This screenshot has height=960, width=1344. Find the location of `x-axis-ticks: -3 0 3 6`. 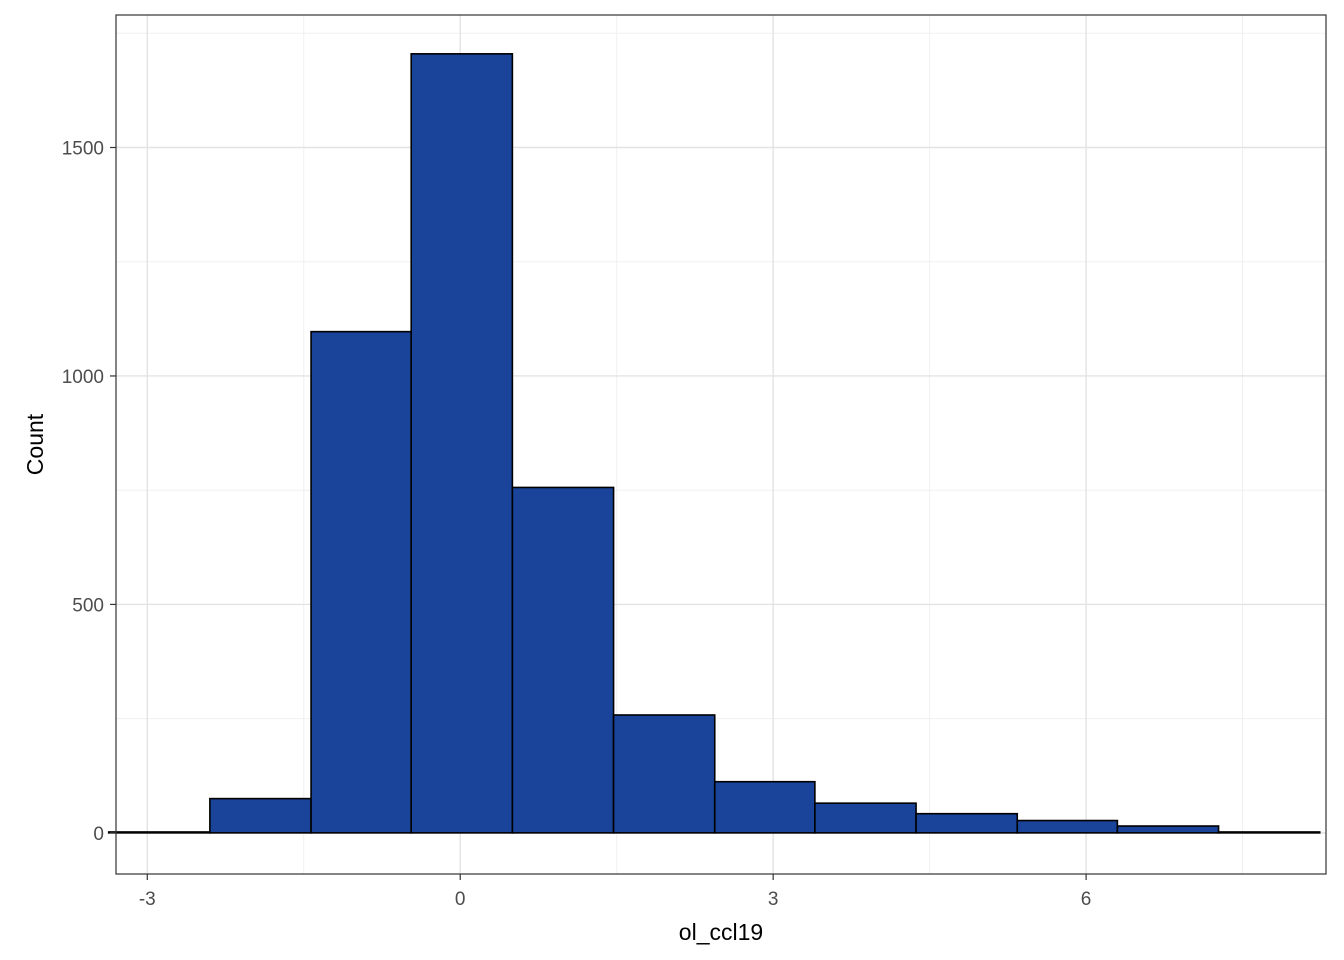

x-axis-ticks: -3 0 3 6 is located at coordinates (615, 892).